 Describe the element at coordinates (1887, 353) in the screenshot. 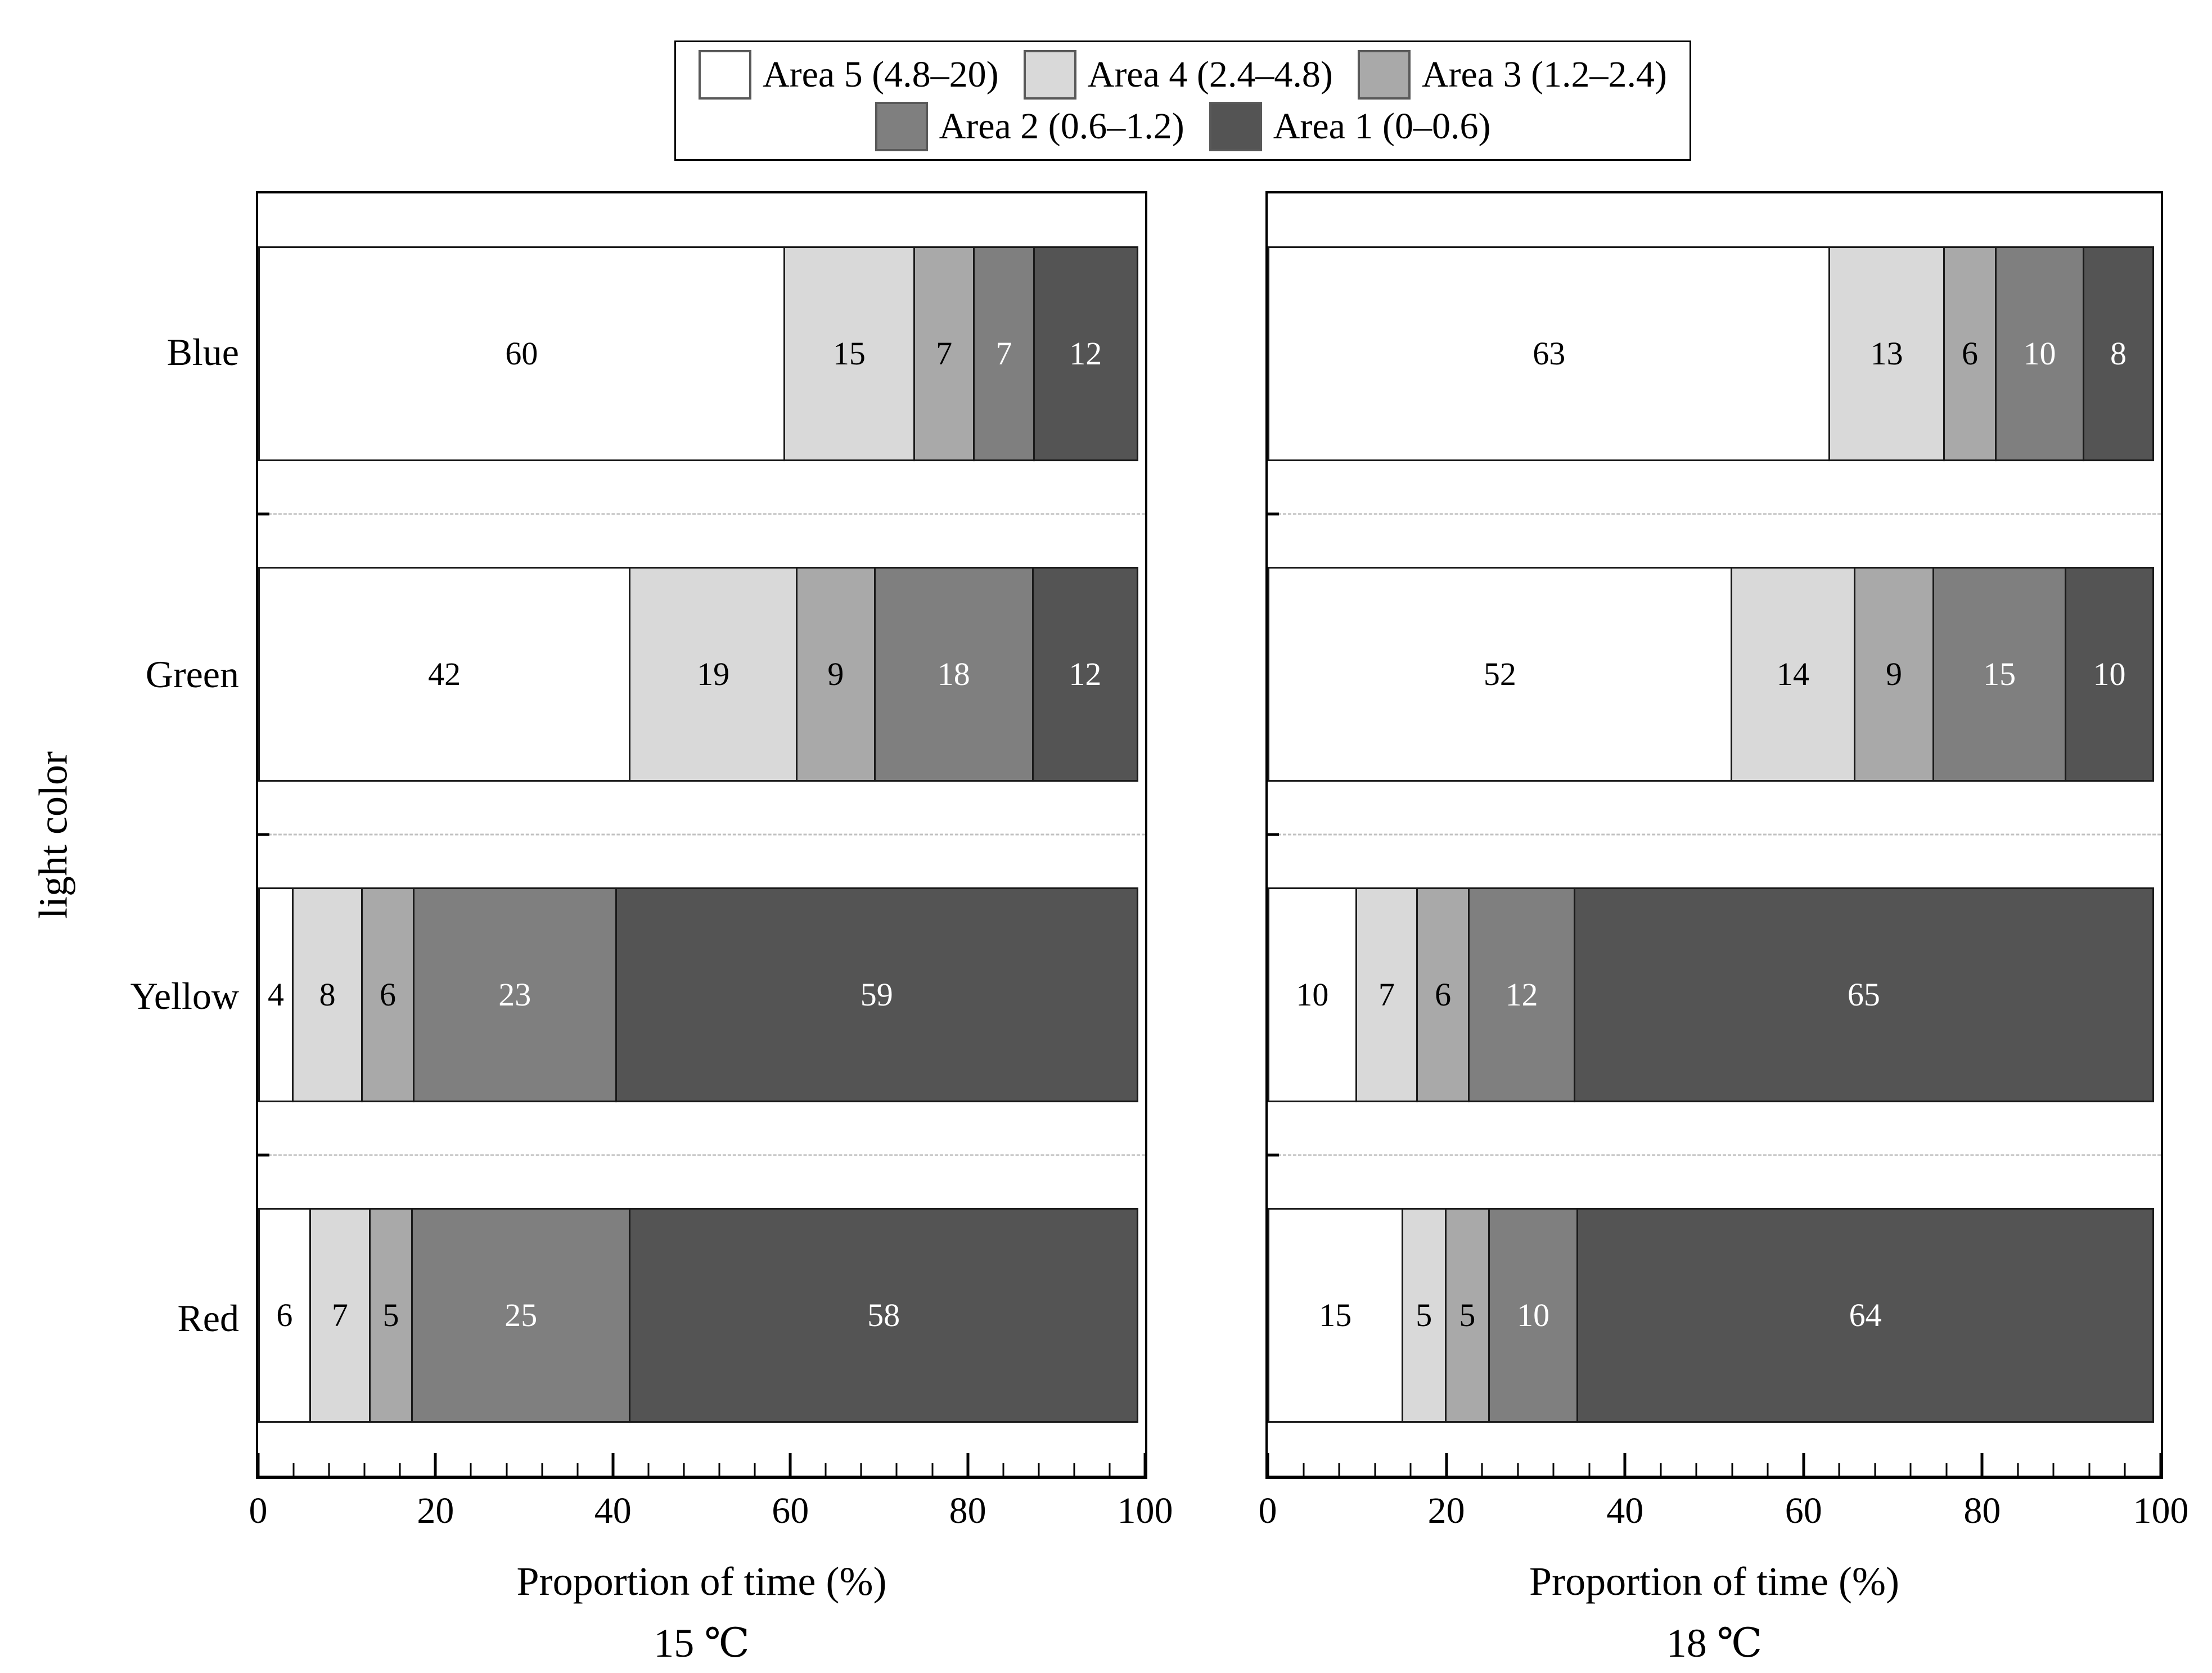

I see `bar-segment-area4: 13` at that location.